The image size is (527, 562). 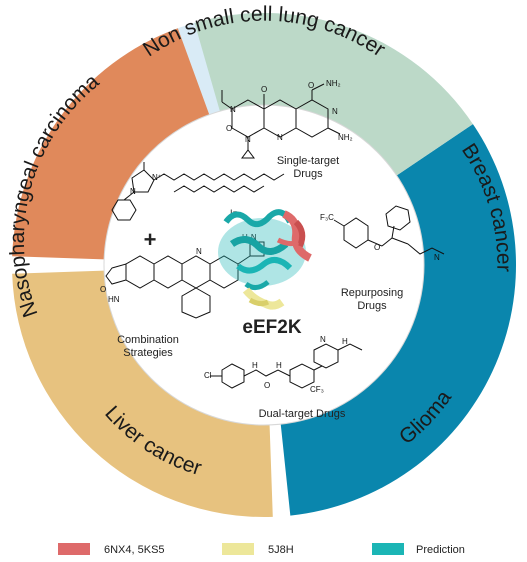 I want to click on single-target-molecule: O N N O N O NH₂ N NH₂, so click(x=287, y=119).